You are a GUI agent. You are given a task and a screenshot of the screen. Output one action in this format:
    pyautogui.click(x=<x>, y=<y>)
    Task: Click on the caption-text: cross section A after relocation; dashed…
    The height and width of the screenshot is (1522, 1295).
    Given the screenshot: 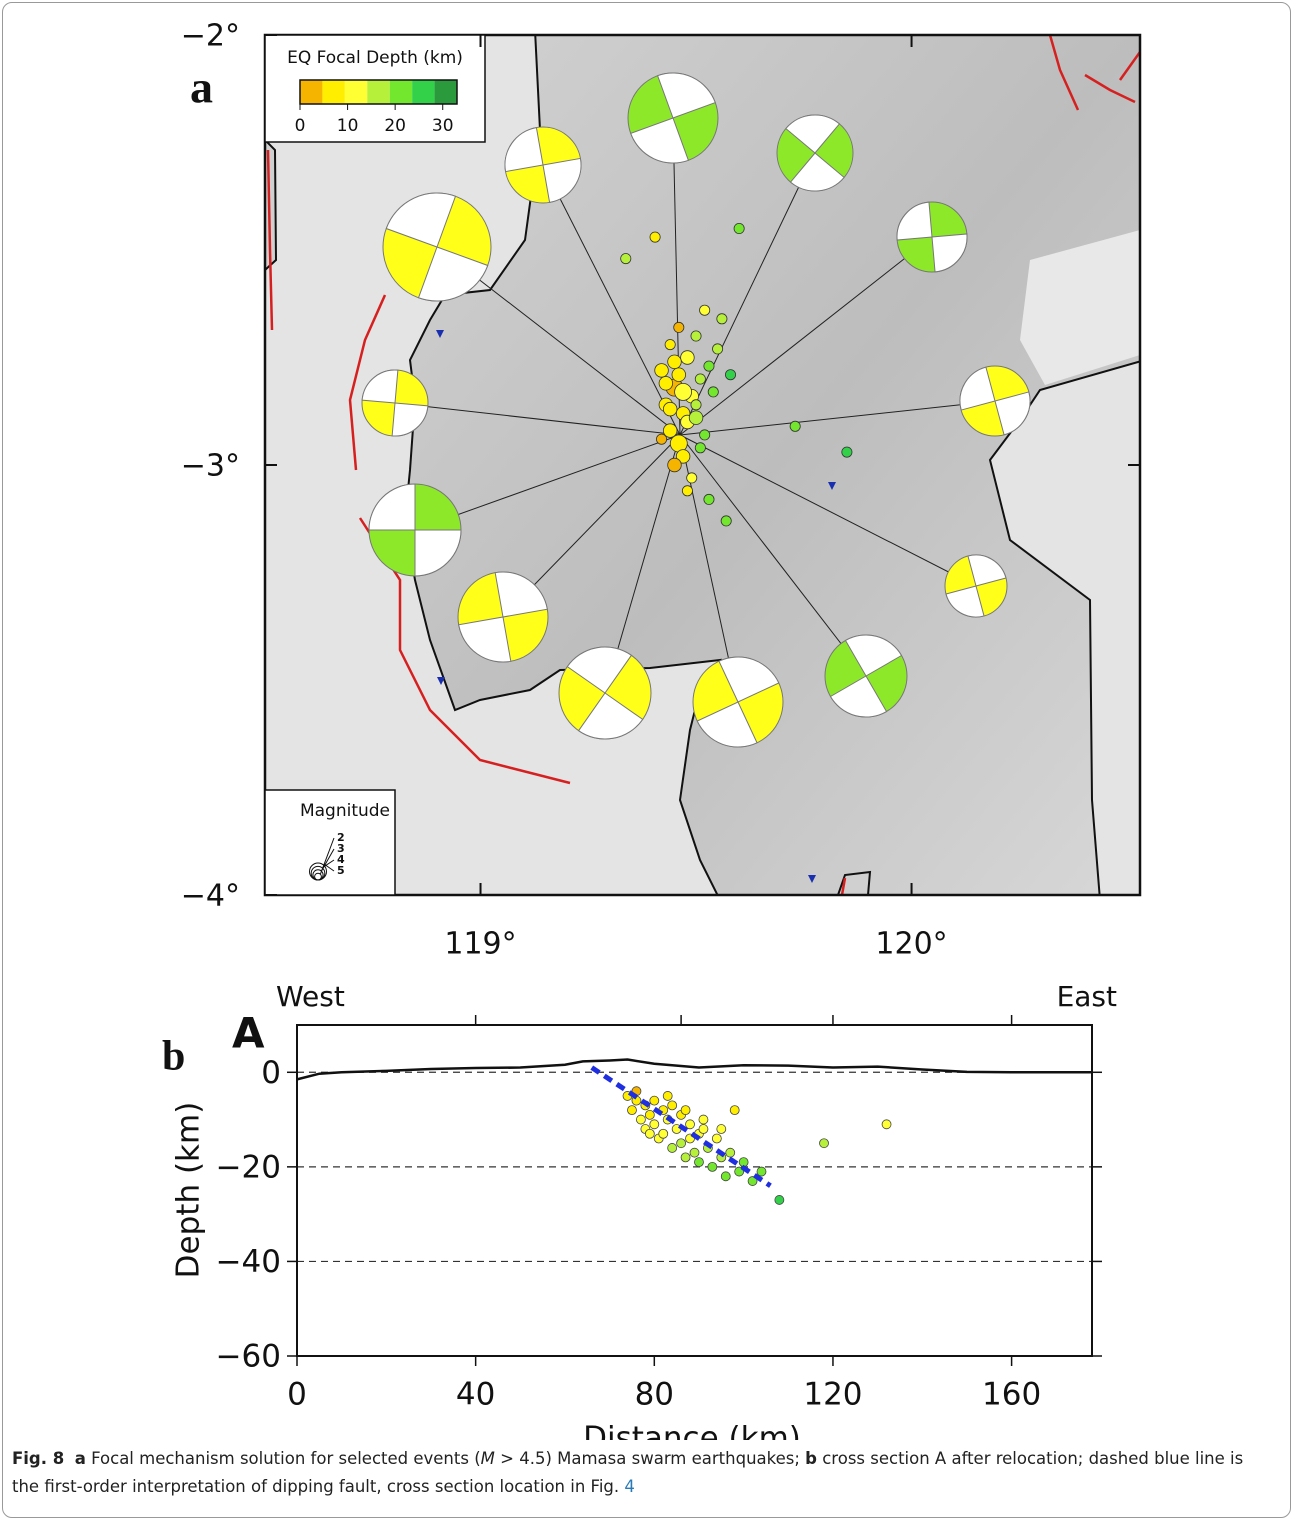 What is the action you would take?
    pyautogui.click(x=628, y=1472)
    